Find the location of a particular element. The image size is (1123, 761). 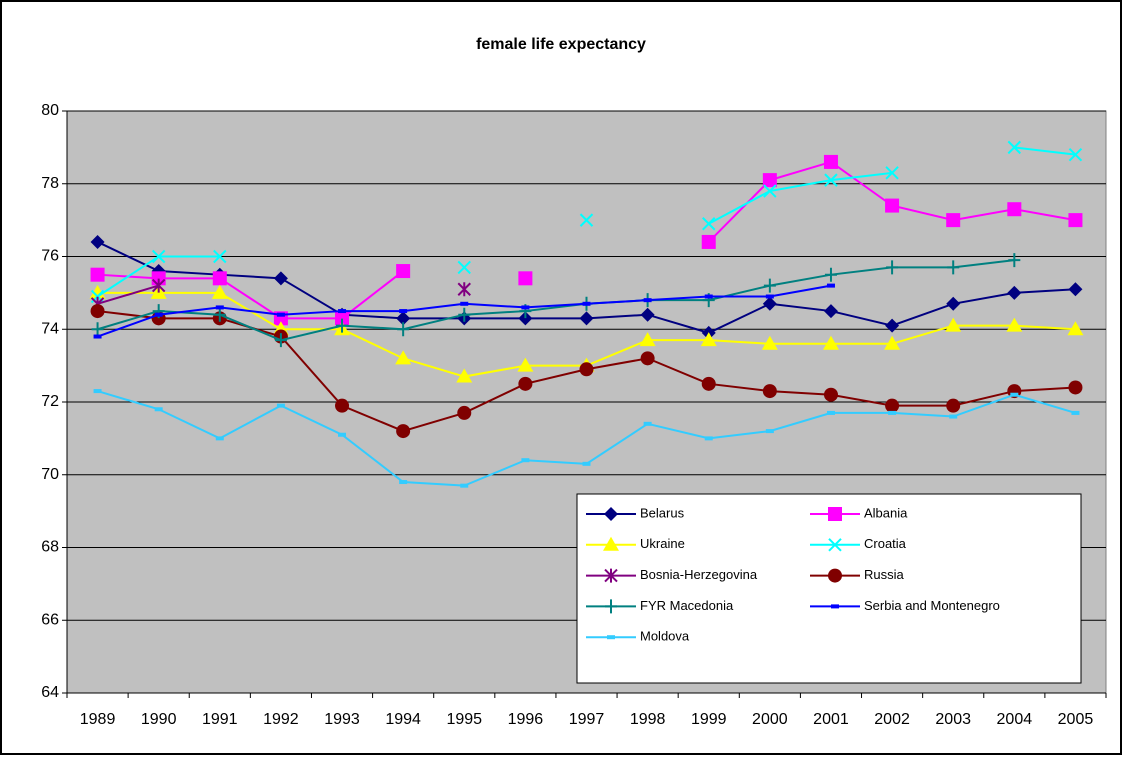

y-tick-label: 66 is located at coordinates (50, 619).